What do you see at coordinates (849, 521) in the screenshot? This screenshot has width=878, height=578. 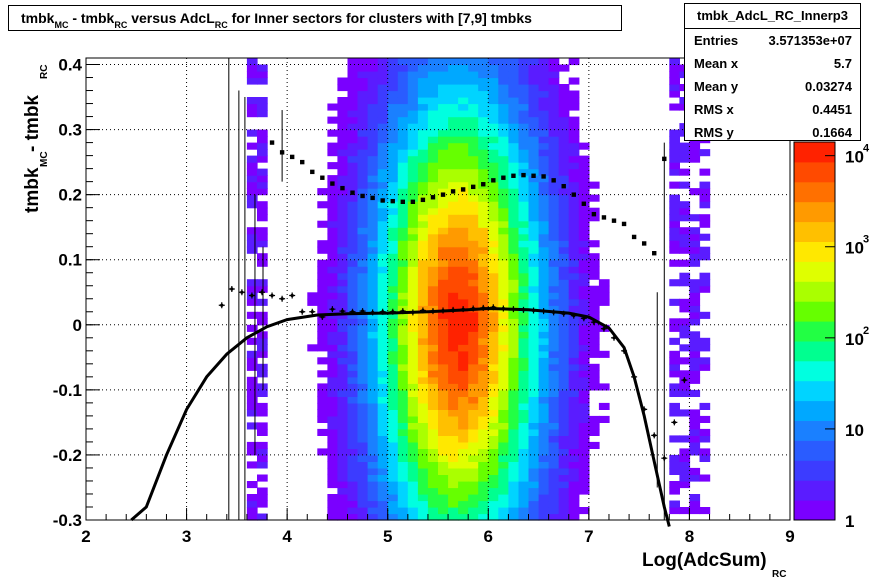 I see `z-tick-label: 1` at bounding box center [849, 521].